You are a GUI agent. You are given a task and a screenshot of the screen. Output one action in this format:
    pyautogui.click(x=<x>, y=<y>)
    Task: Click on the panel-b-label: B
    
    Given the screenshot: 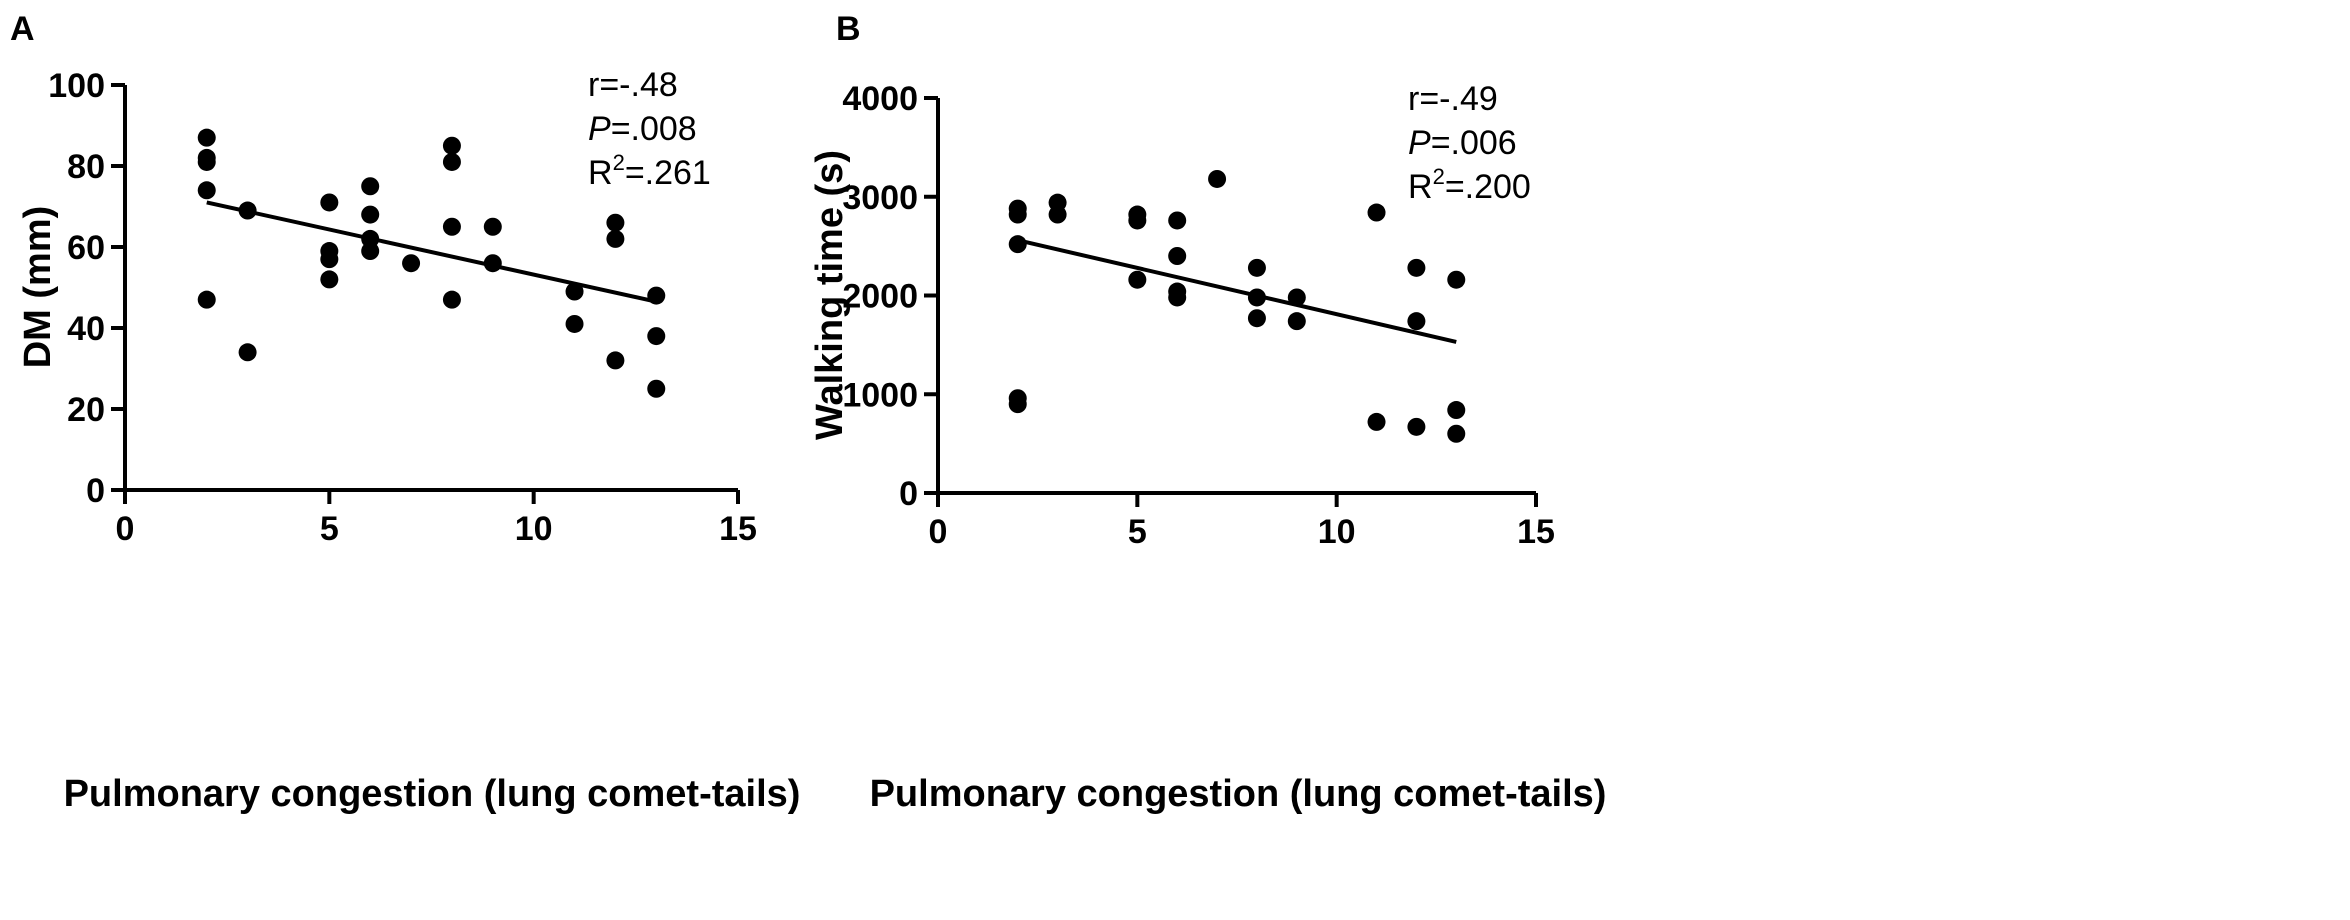 What is the action you would take?
    pyautogui.click(x=848, y=29)
    